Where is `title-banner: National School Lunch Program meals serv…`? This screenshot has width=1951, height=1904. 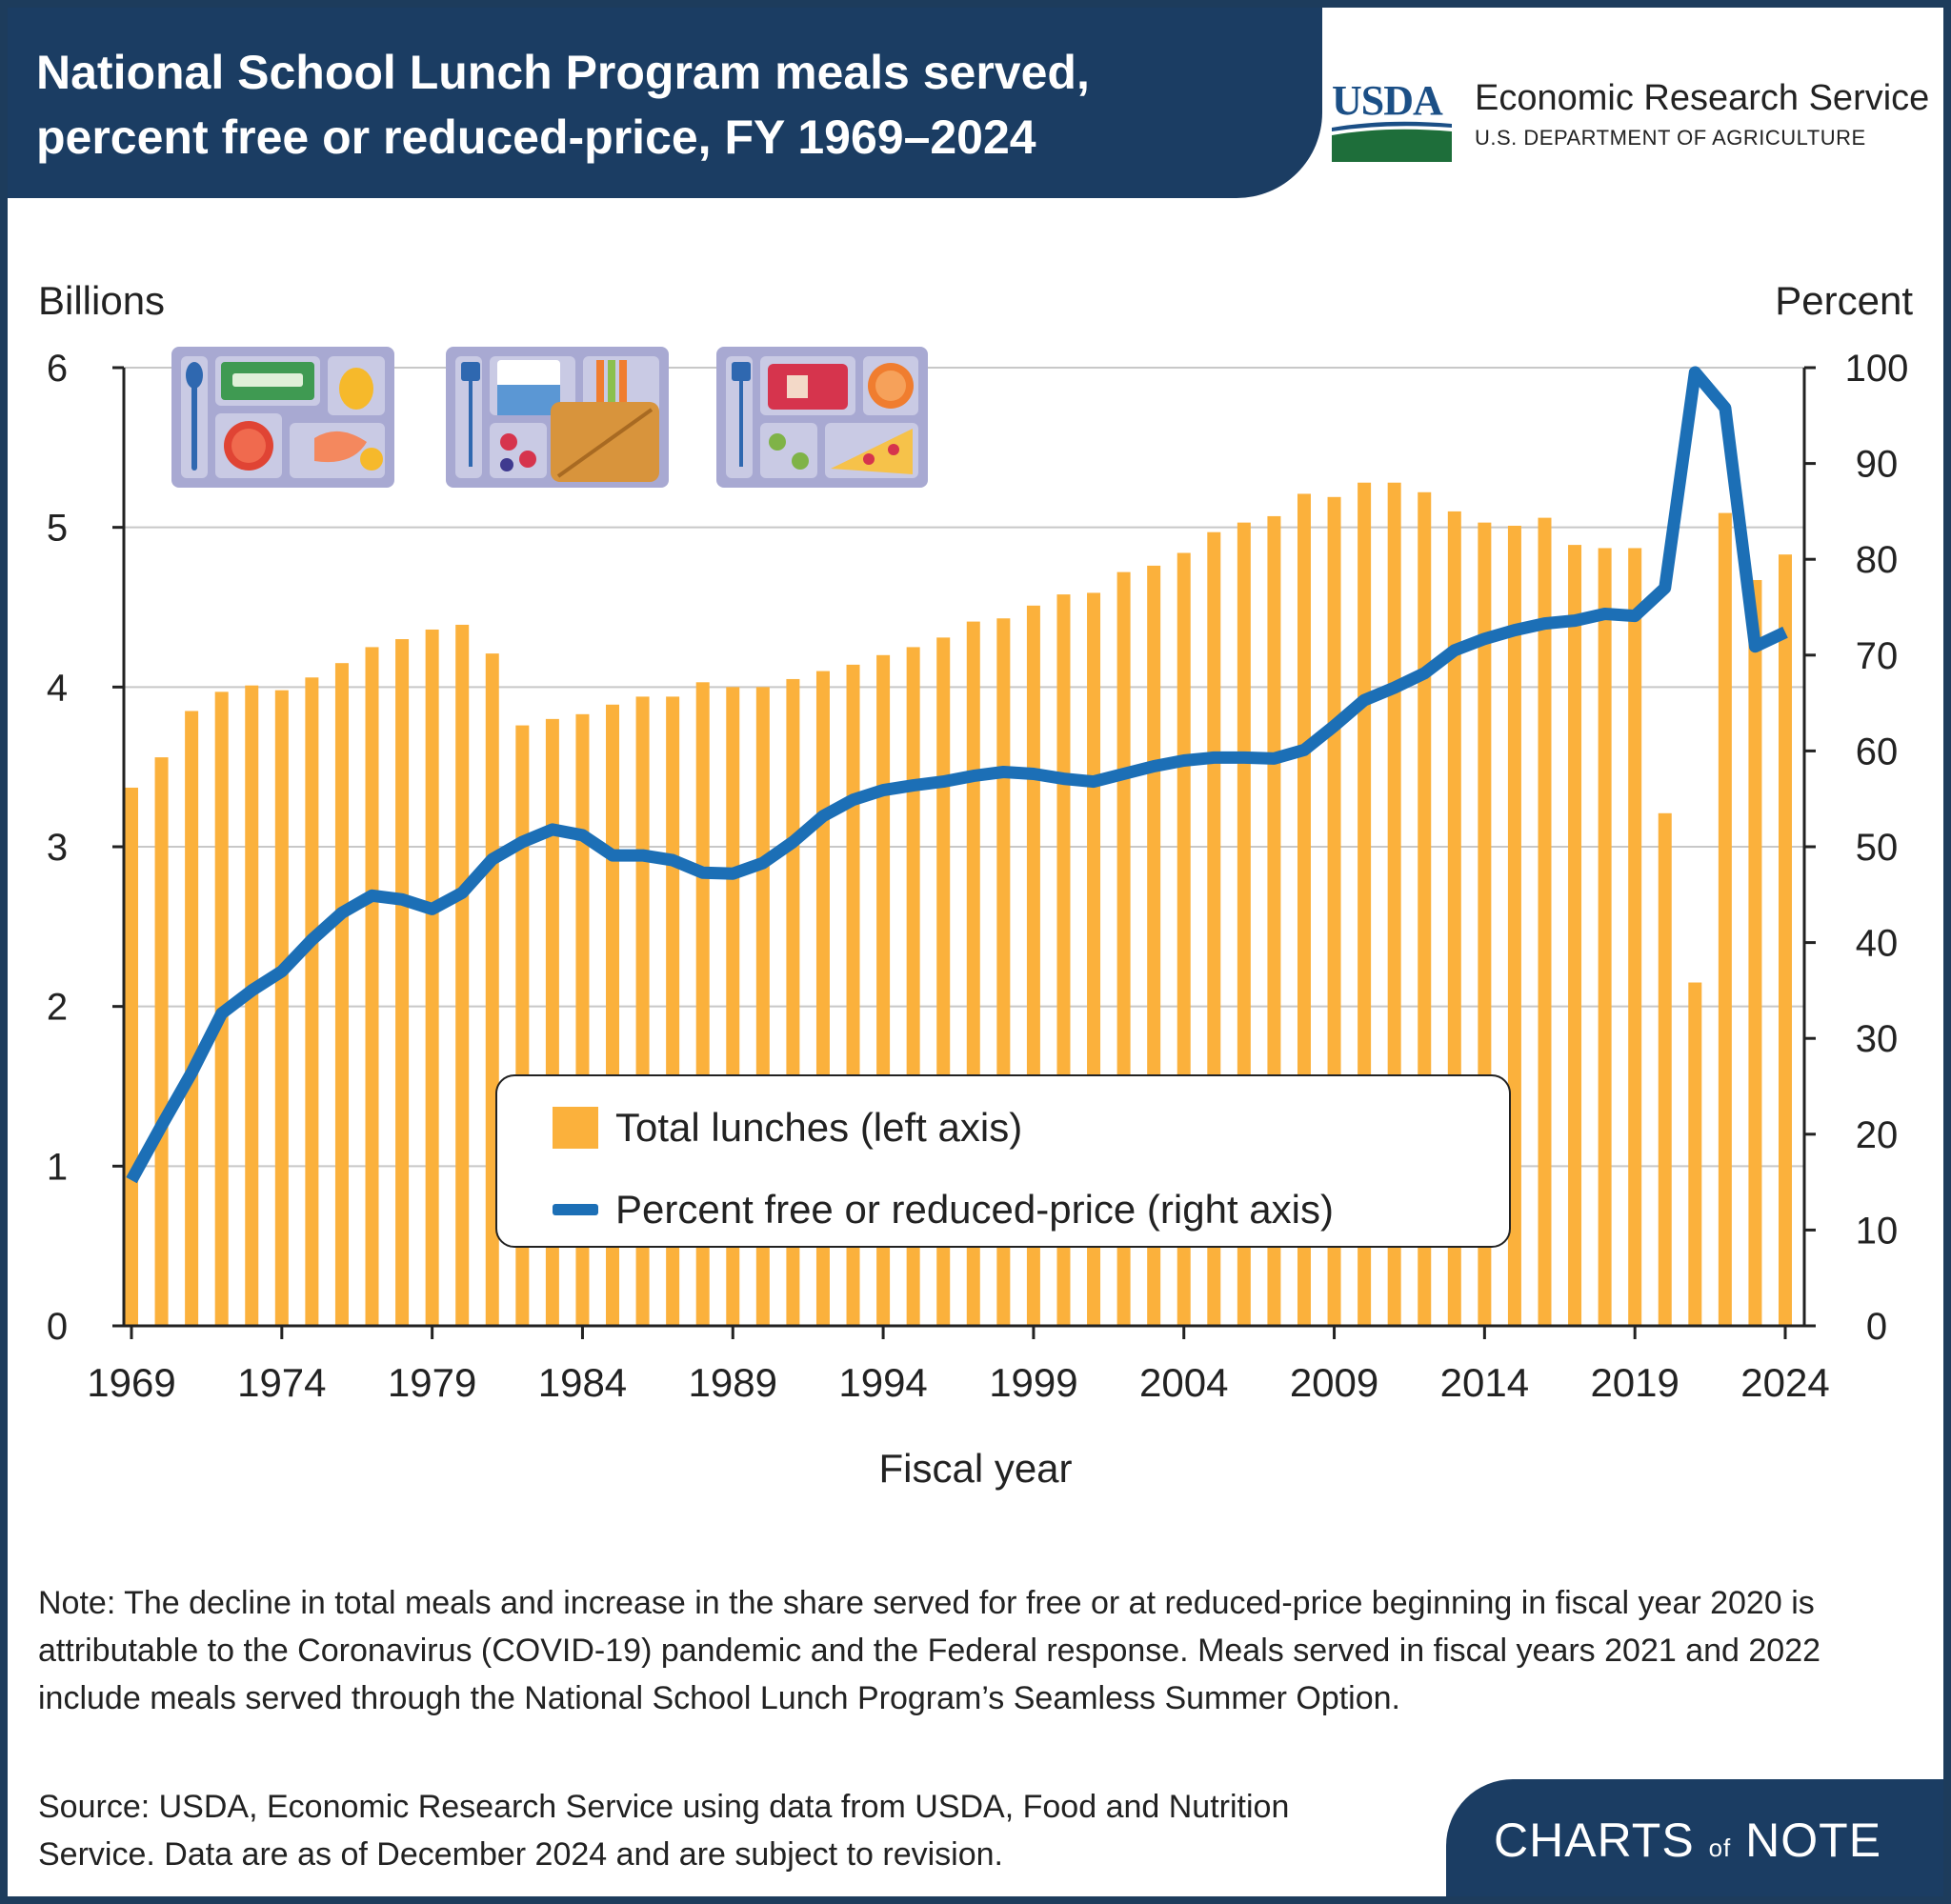
title-banner: National School Lunch Program meals serv… is located at coordinates (665, 103).